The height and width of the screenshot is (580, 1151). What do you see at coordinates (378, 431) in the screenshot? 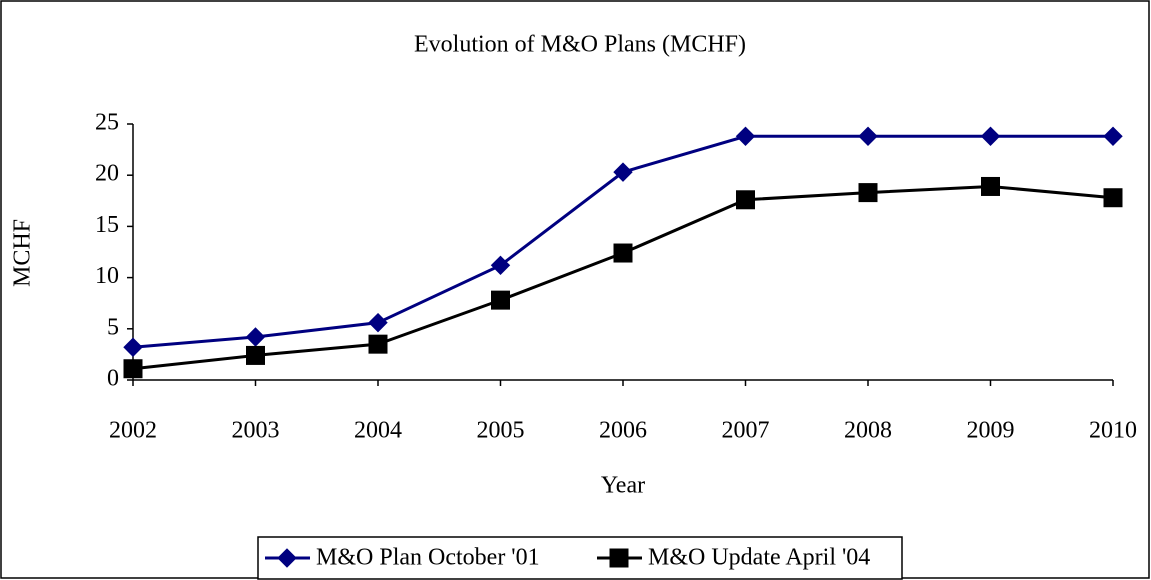
I see `x-tick-label: 2004` at bounding box center [378, 431].